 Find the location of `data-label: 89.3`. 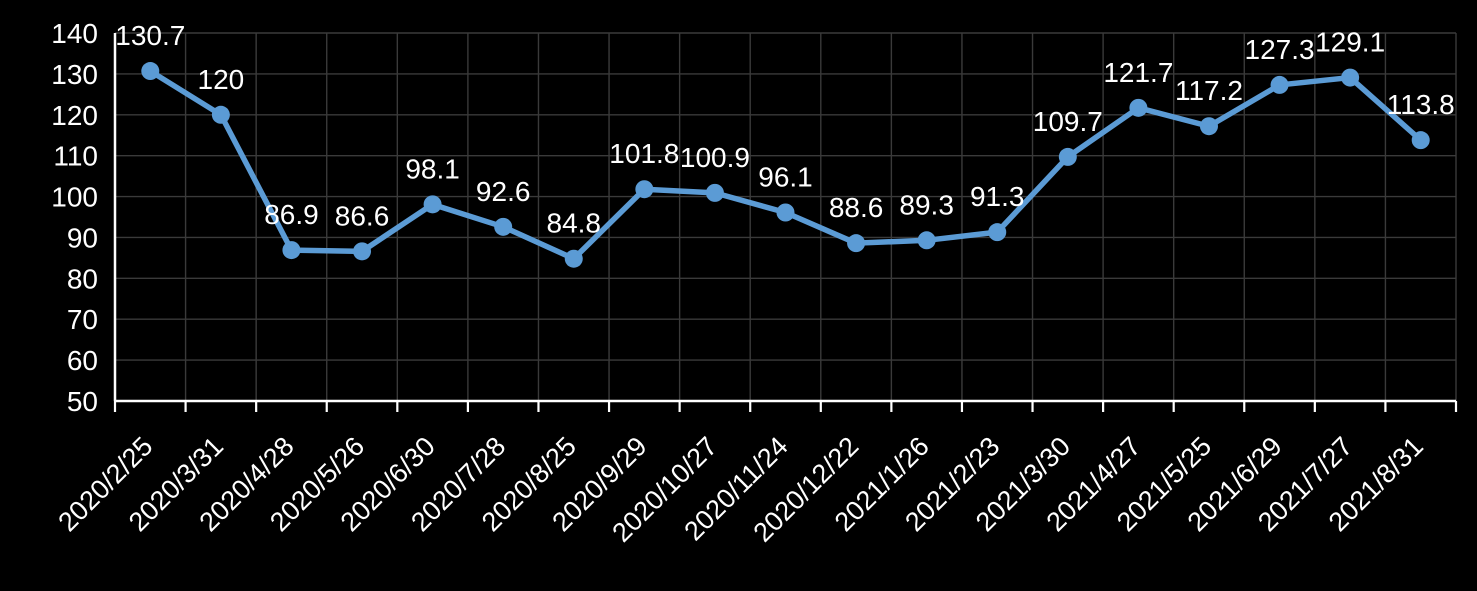

data-label: 89.3 is located at coordinates (926, 204).